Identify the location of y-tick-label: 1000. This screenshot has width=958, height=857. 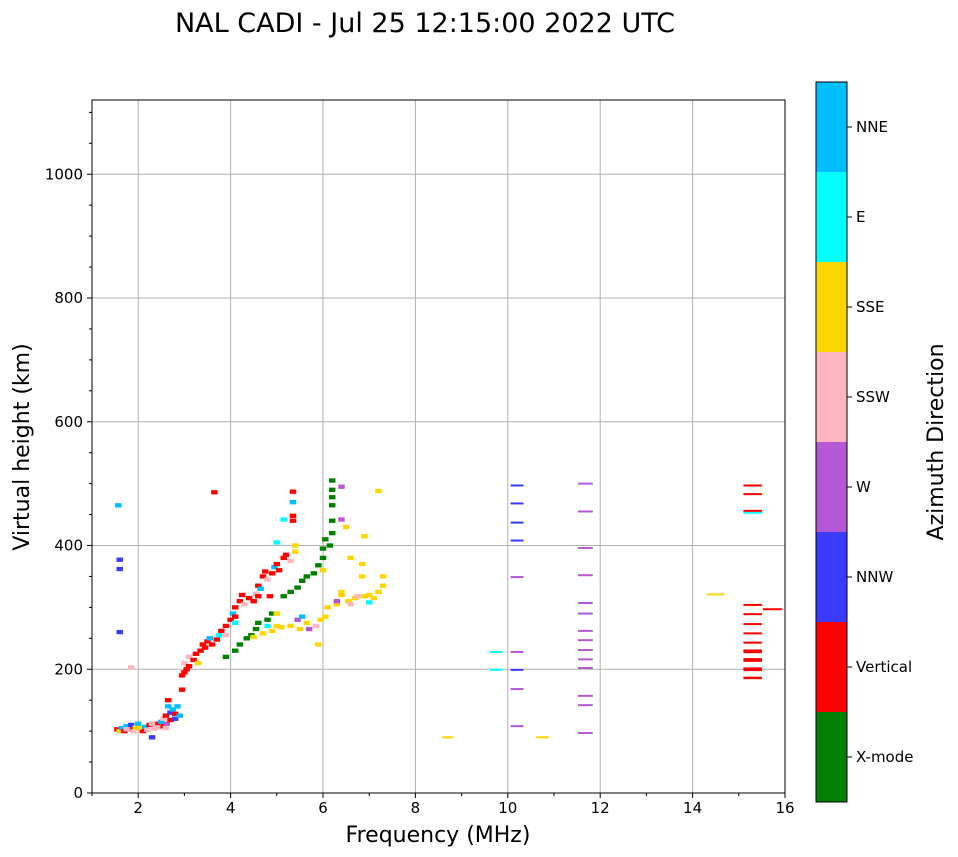
(64, 174).